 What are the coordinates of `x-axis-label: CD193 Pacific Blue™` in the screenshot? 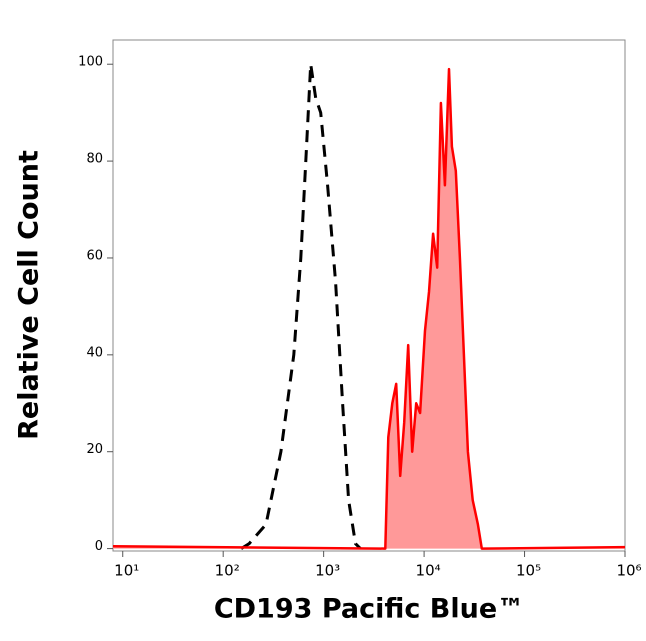 It's located at (369, 609).